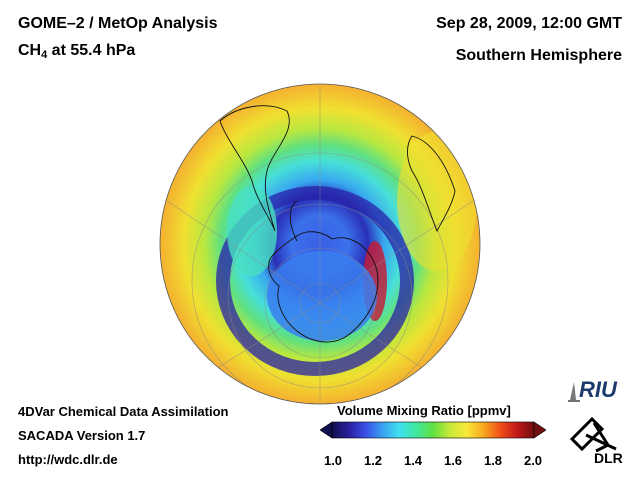 Image resolution: width=640 pixels, height=480 pixels. Describe the element at coordinates (82, 435) in the screenshot. I see `footer-version: SACADA Version 1.7` at that location.